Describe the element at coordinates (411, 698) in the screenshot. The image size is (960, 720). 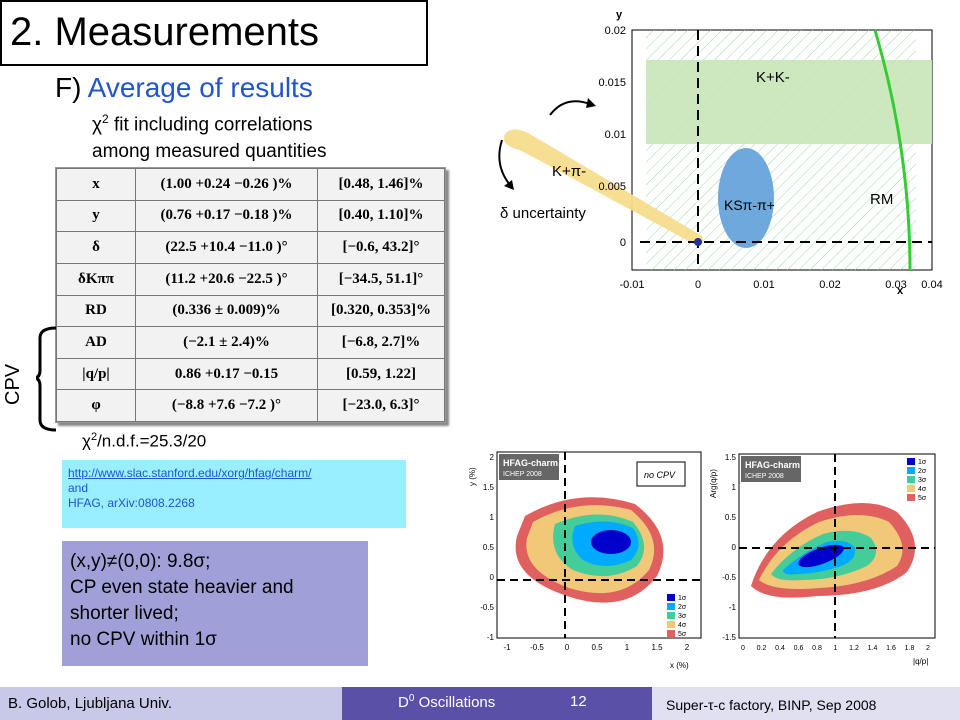
I see `footer-talk-sup: 0` at that location.